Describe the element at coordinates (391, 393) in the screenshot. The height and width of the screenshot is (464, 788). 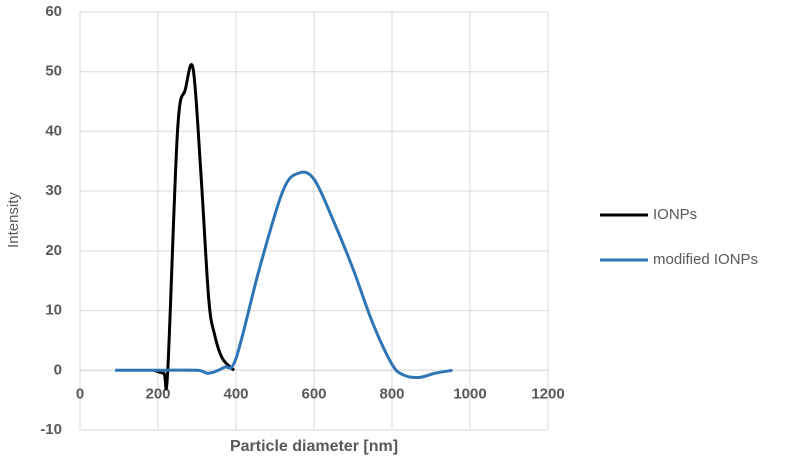
I see `x-tick-label: 800` at that location.